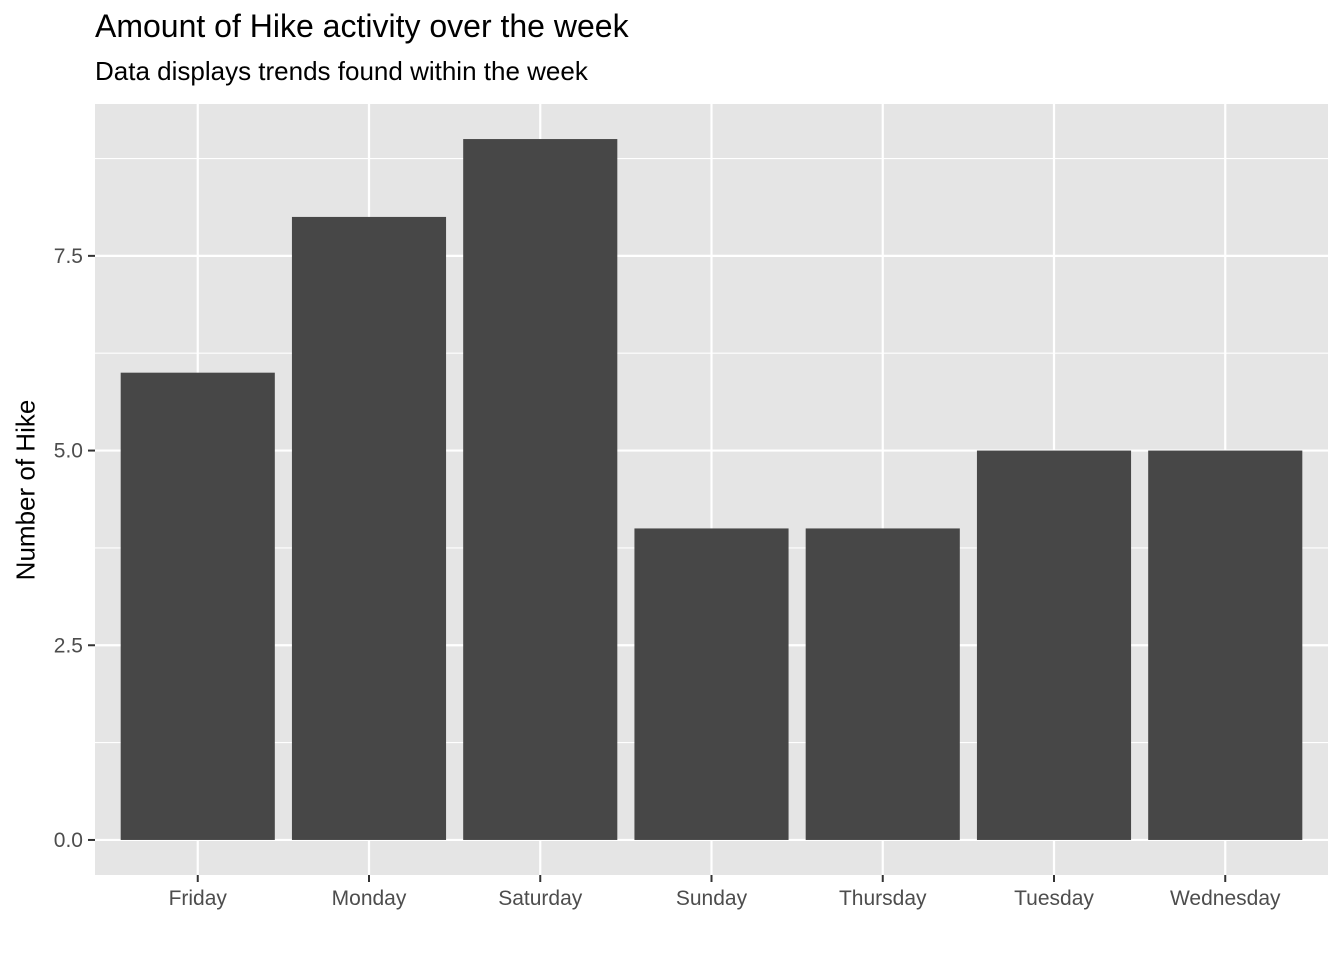 Image resolution: width=1344 pixels, height=960 pixels. What do you see at coordinates (369, 898) in the screenshot?
I see `x-tick-label-monday: Monday` at bounding box center [369, 898].